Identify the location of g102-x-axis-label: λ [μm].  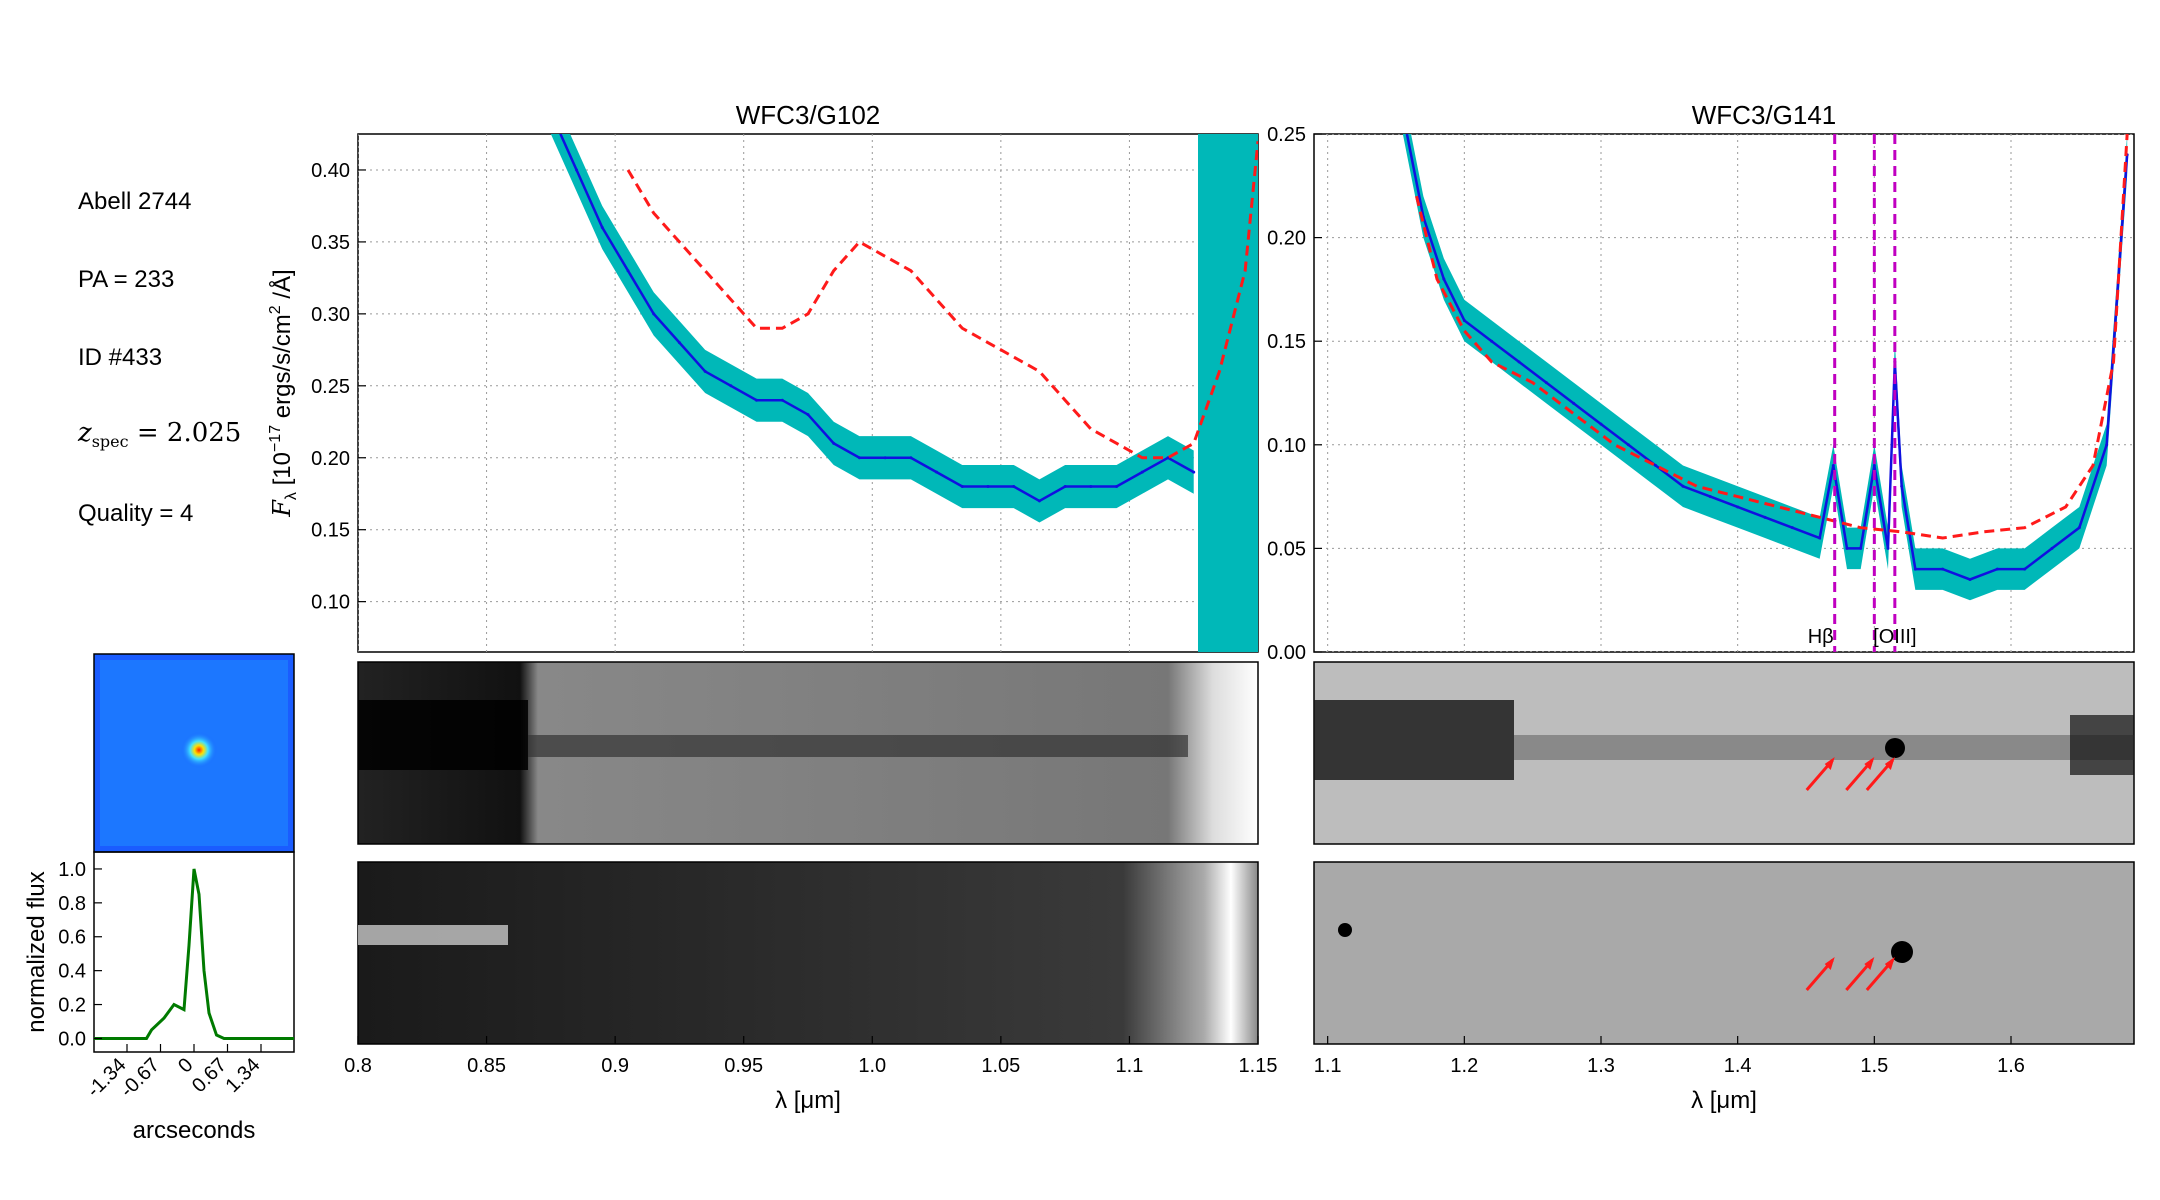
(808, 1100).